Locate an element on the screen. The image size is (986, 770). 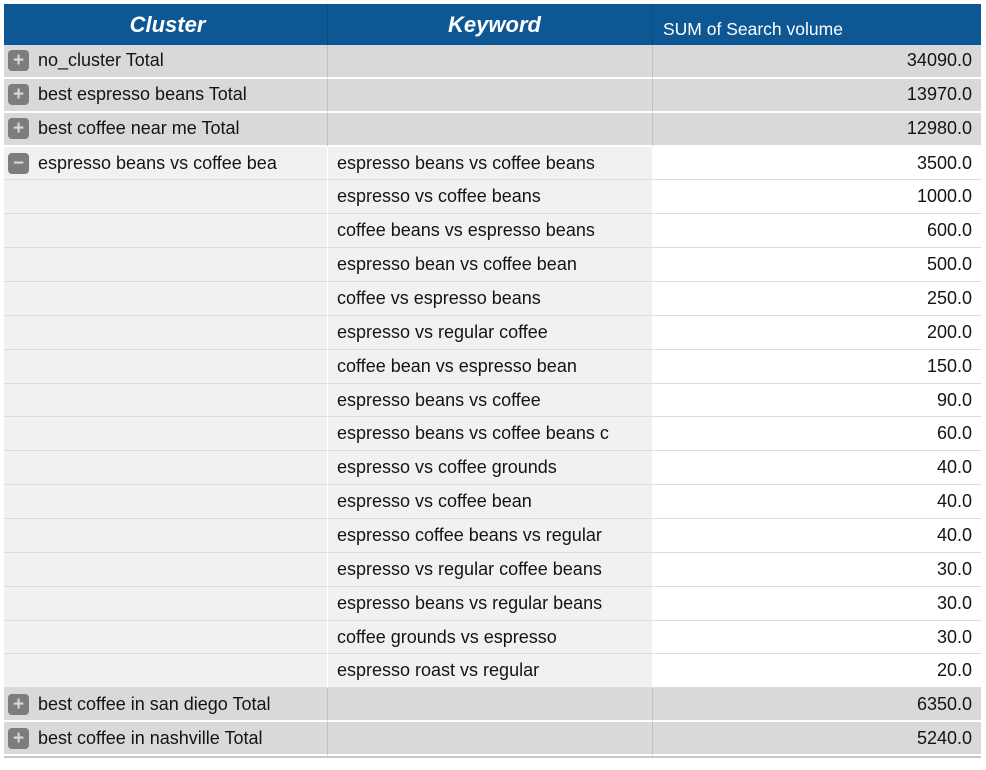
keyword-detail-row: coffee grounds vs espresso 30.0 is located at coordinates (492, 637).